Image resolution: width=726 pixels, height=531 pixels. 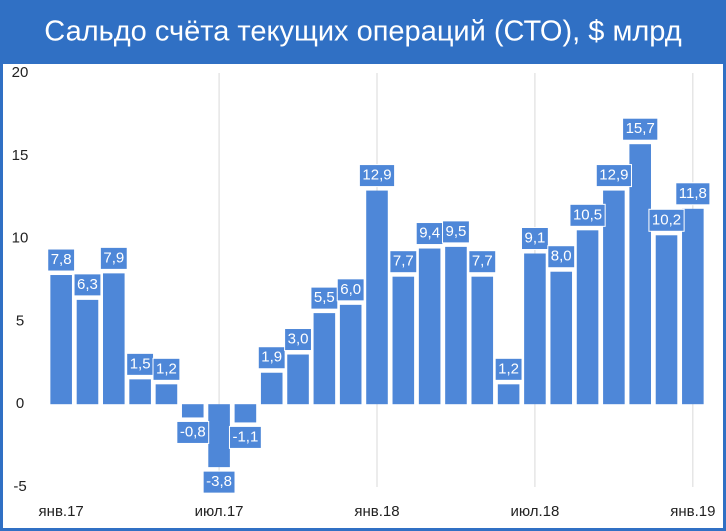 I want to click on value-label: -1,1, so click(x=245, y=436).